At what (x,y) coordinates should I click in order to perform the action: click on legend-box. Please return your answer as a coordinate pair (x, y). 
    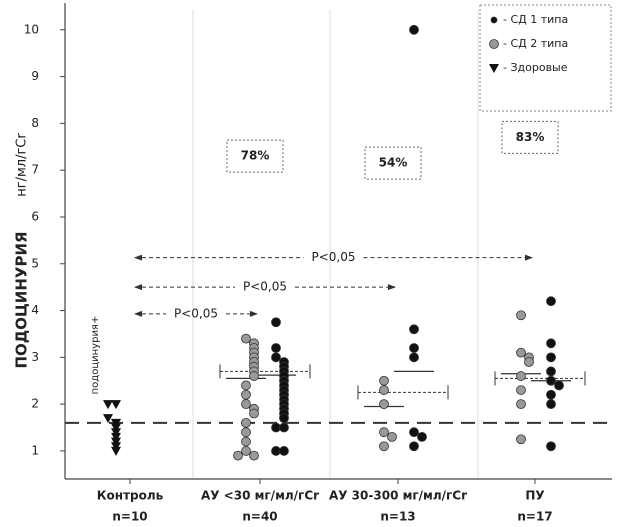
    Looking at the image, I should click on (545, 58).